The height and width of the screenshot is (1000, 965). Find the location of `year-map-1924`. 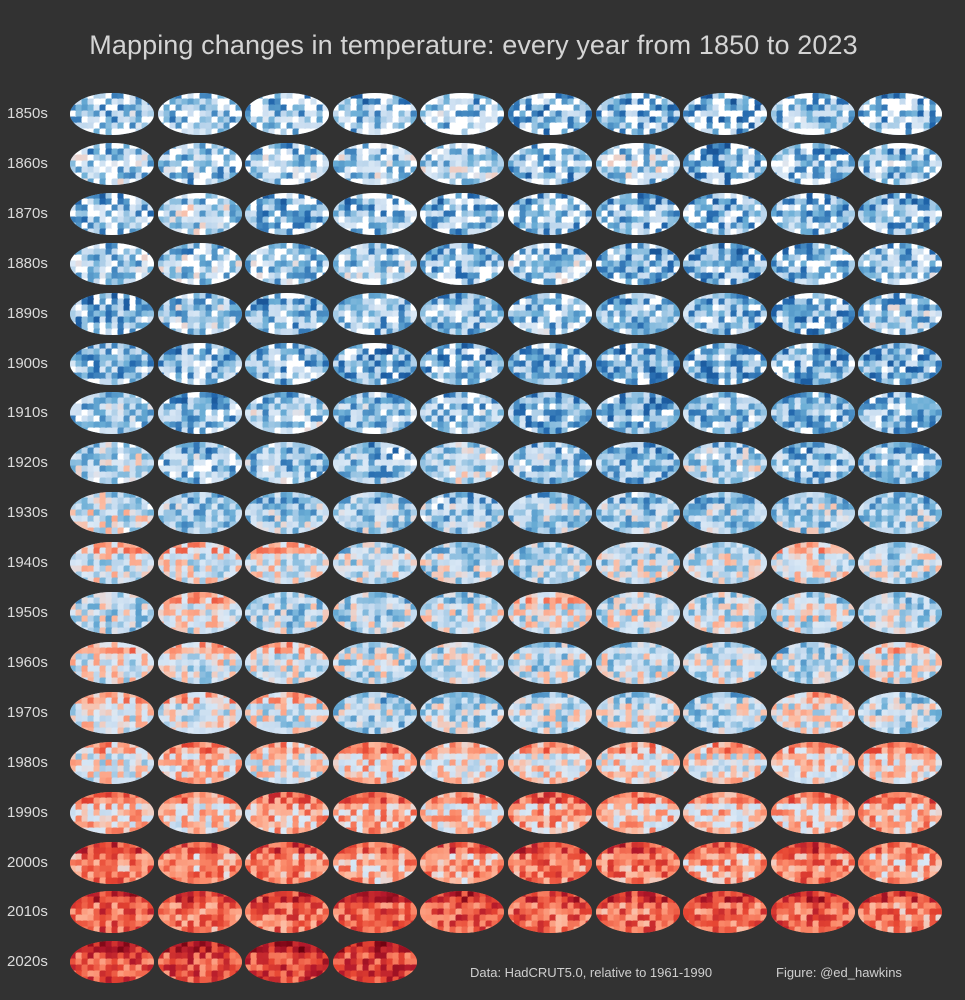

year-map-1924 is located at coordinates (462, 463).